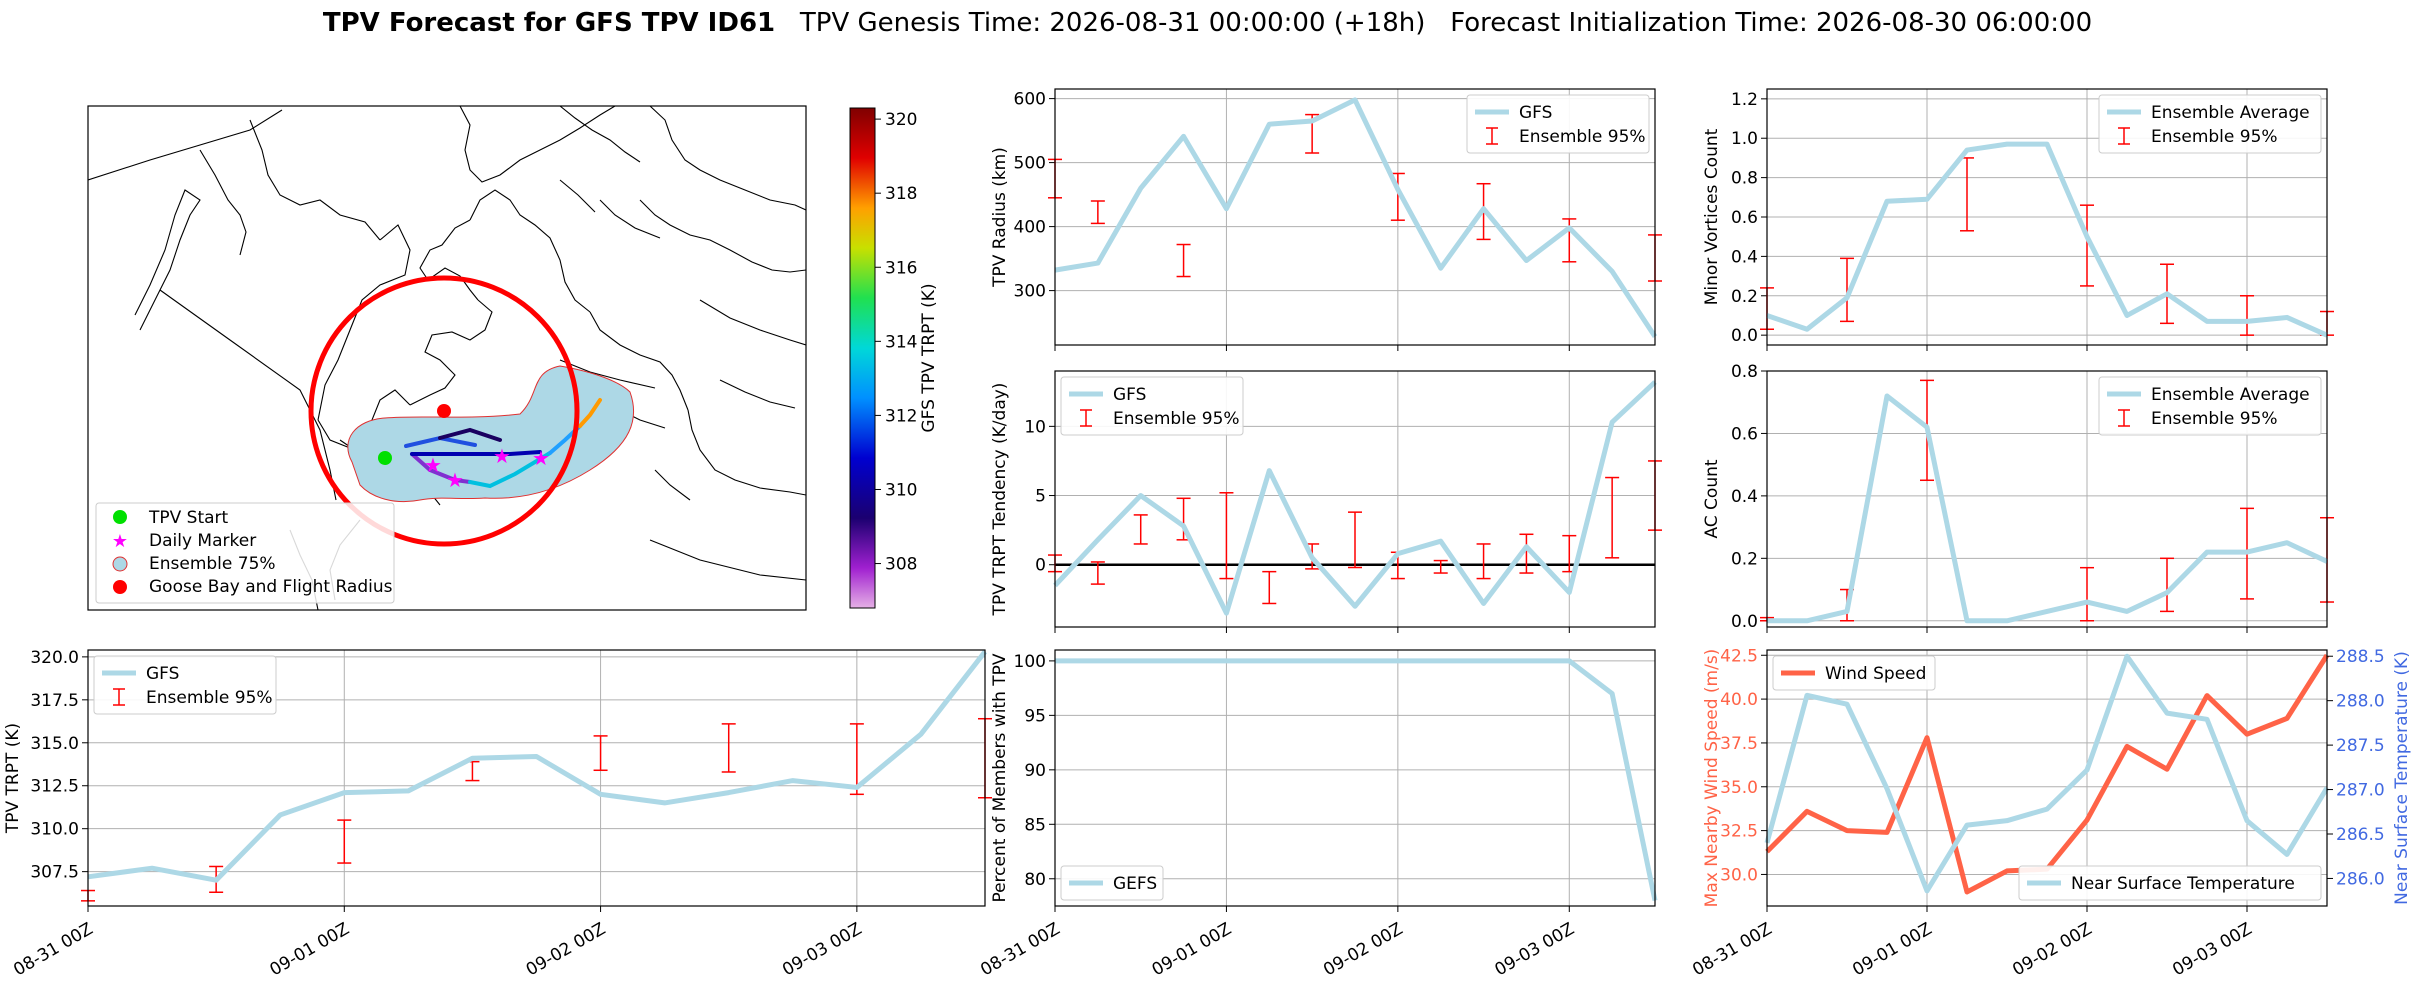  Describe the element at coordinates (901, 490) in the screenshot. I see `colorbar-tick-label: 310` at that location.